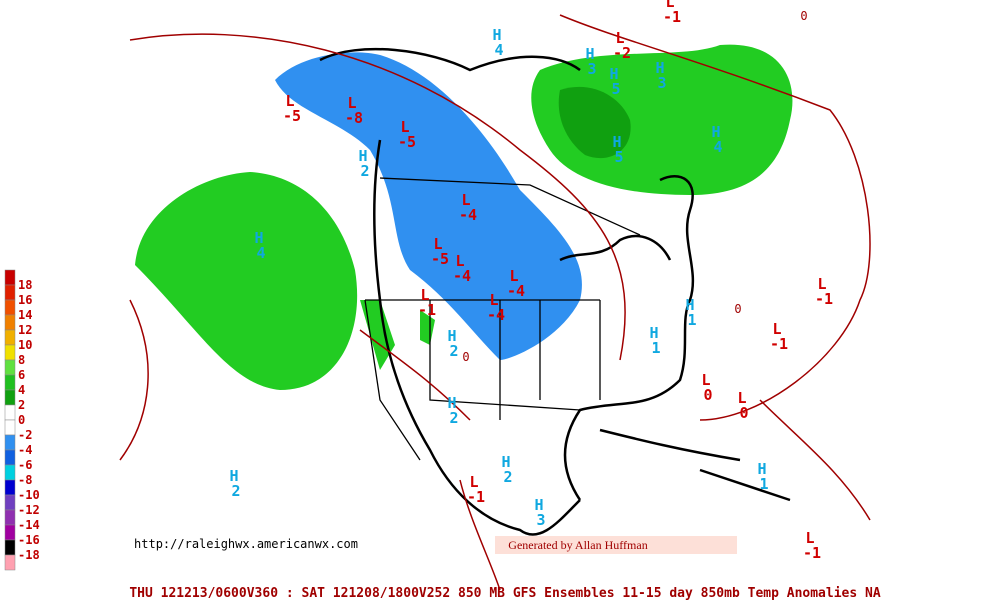  Describe the element at coordinates (25, 480) in the screenshot. I see `scale-label: -8` at that location.